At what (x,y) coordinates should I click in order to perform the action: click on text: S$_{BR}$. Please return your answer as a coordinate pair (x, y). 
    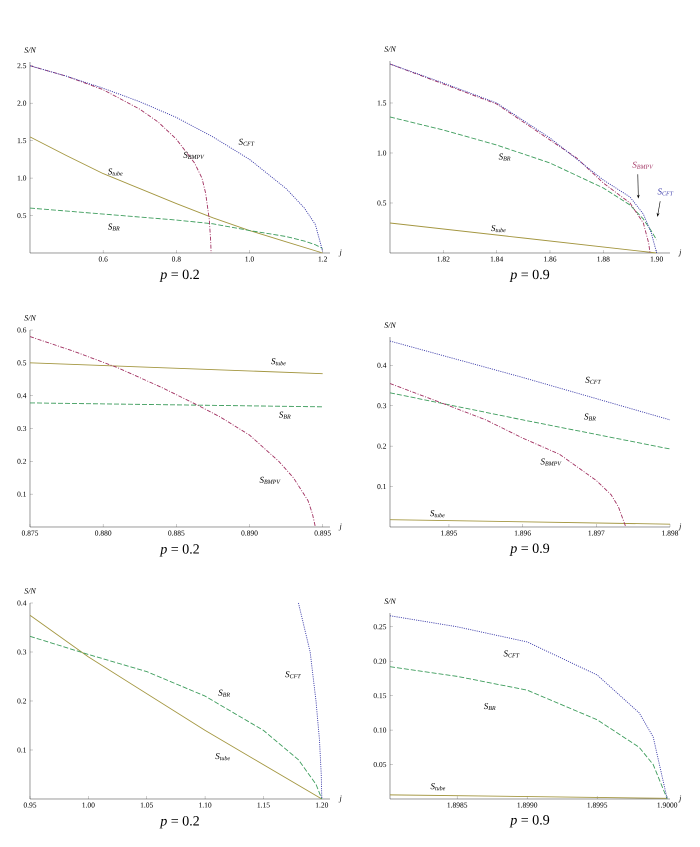
    Looking at the image, I should click on (490, 706).